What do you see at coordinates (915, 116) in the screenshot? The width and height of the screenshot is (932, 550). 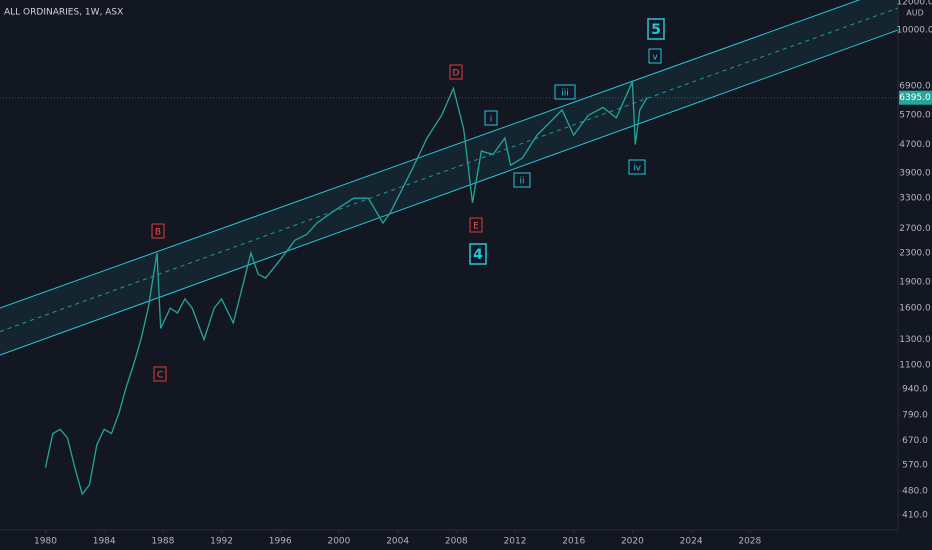 I see `y-tick-label: 5700.0` at bounding box center [915, 116].